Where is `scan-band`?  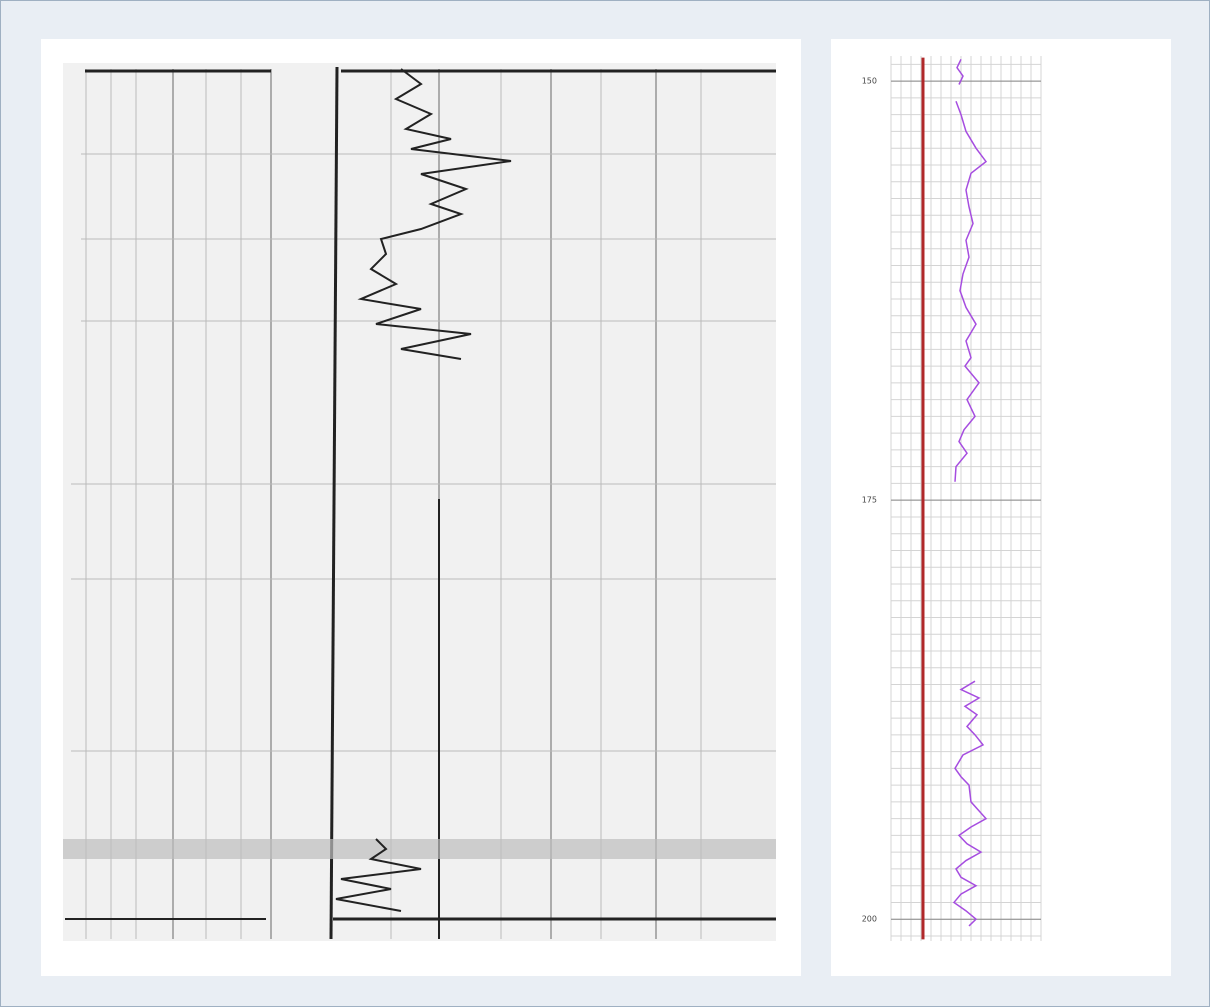
scan-band is located at coordinates (419, 849).